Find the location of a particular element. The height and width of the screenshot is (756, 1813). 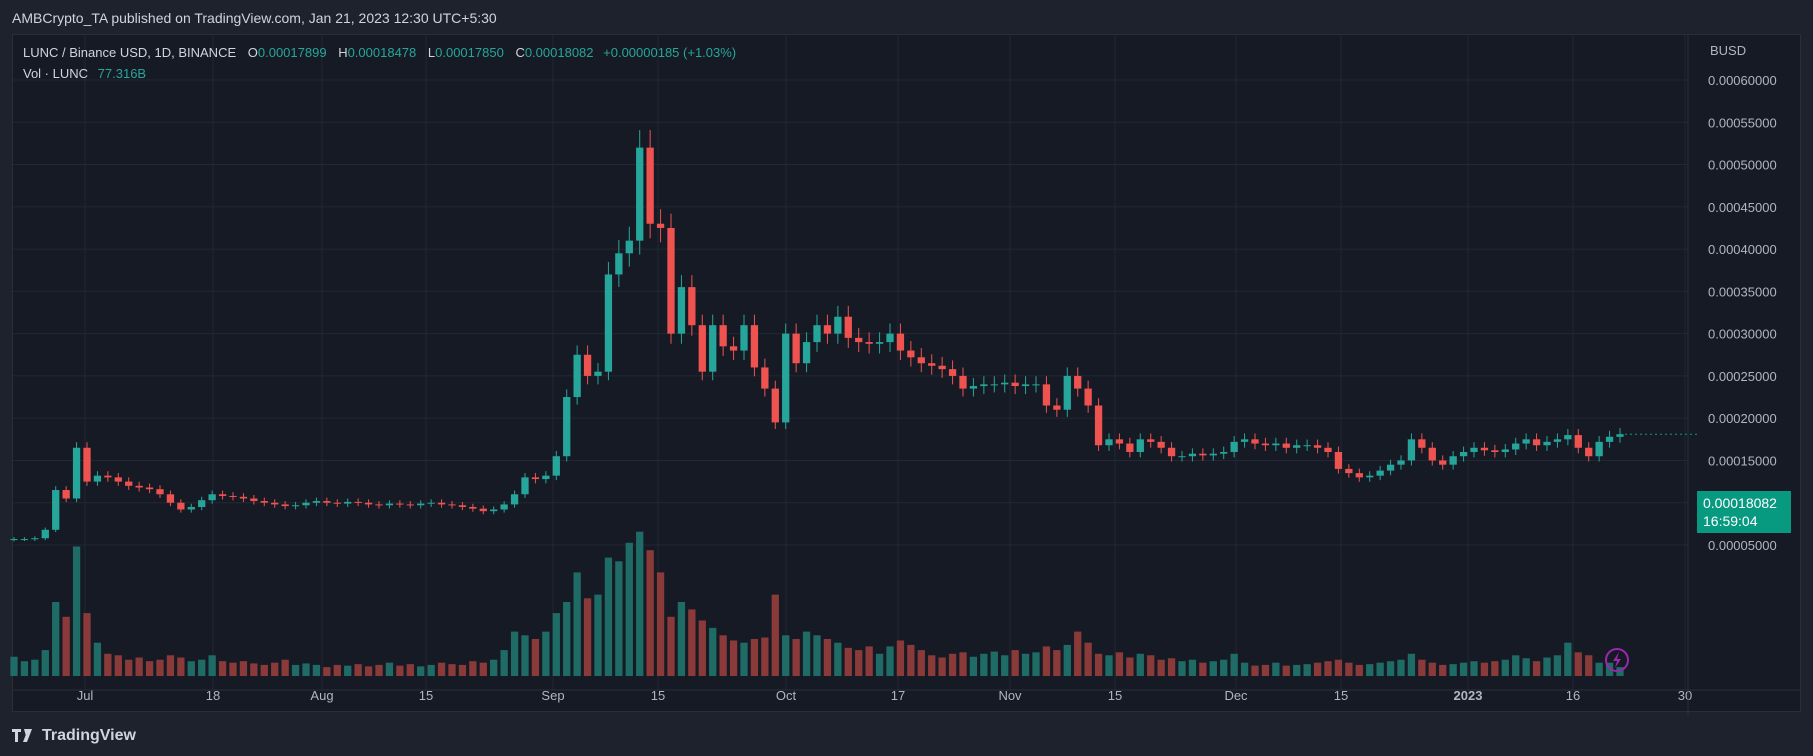

x-tick-label: Dec is located at coordinates (1236, 695).